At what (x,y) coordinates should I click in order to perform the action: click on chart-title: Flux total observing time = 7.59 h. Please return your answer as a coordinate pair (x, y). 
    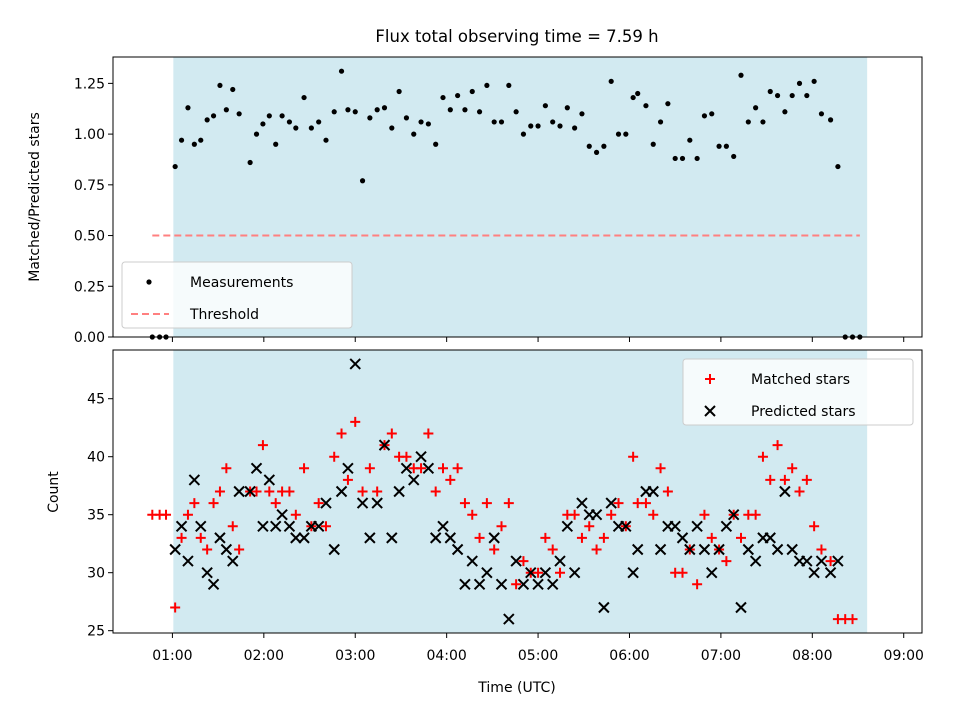
    Looking at the image, I should click on (516, 36).